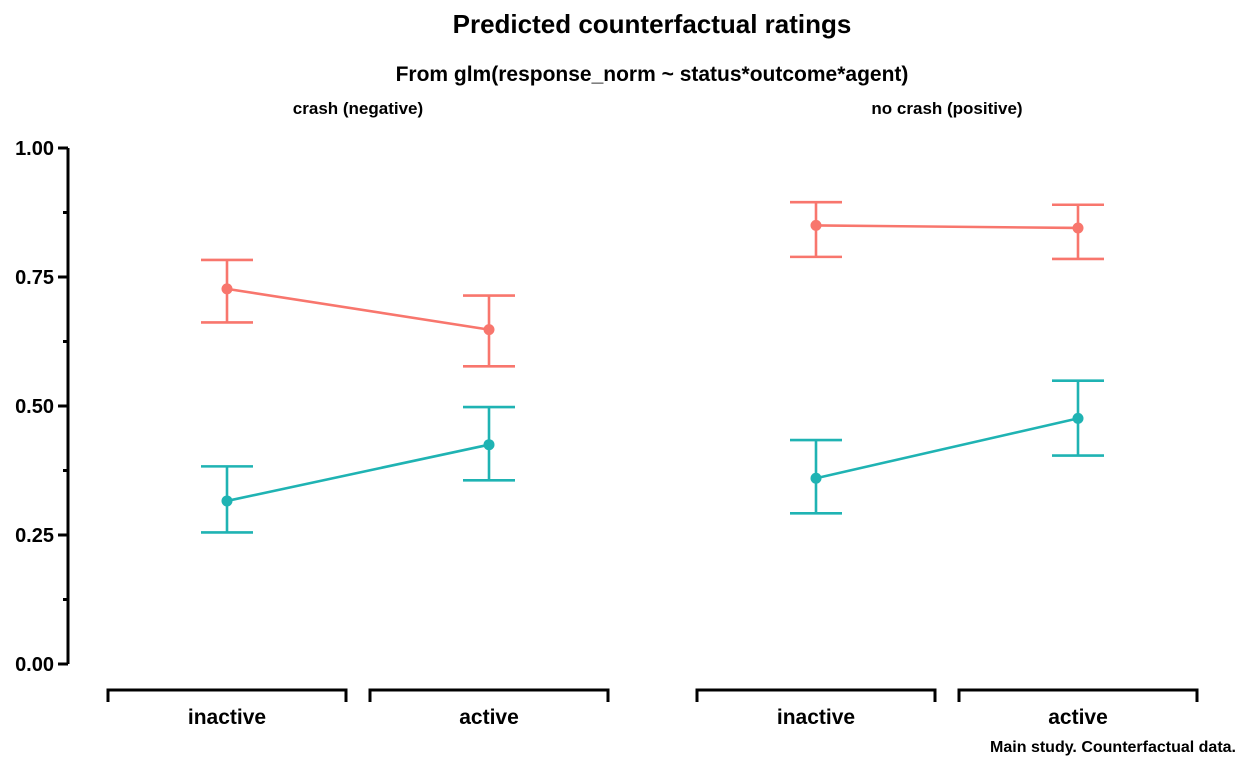 The width and height of the screenshot is (1248, 768). What do you see at coordinates (358, 108) in the screenshot?
I see `facet-label-crash: crash (negative)` at bounding box center [358, 108].